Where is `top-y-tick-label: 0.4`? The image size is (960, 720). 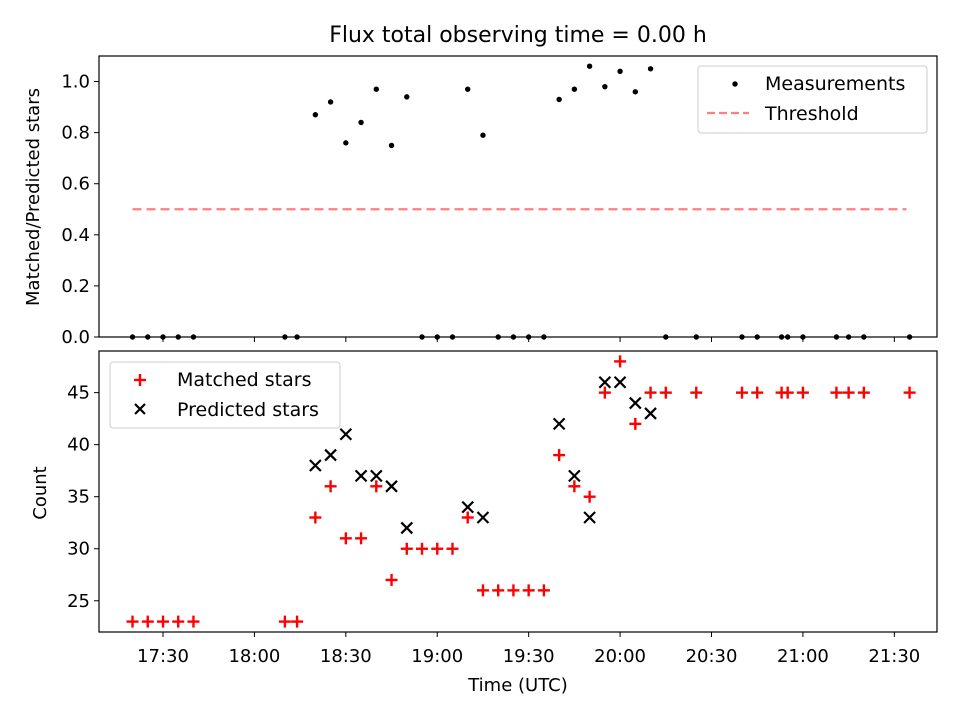
top-y-tick-label: 0.4 is located at coordinates (75, 235).